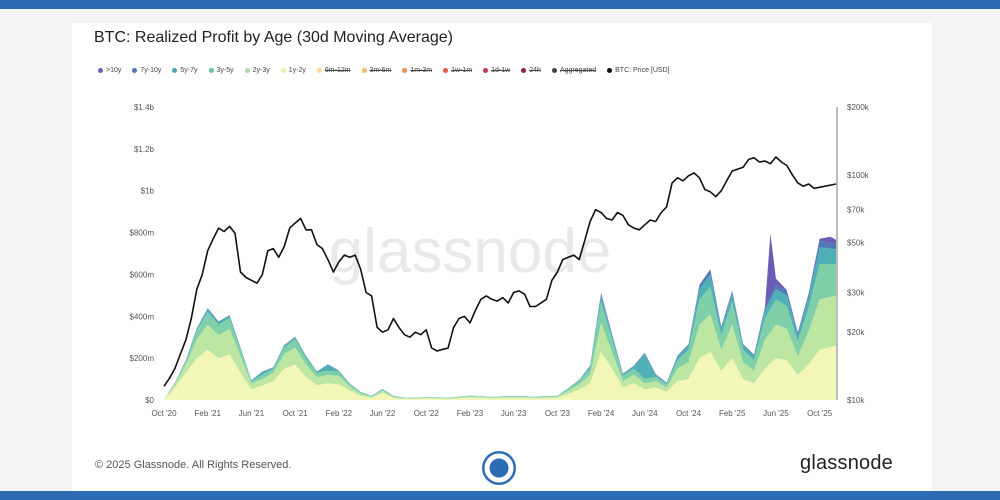  Describe the element at coordinates (732, 413) in the screenshot. I see `x-tick-label: Feb '25` at that location.